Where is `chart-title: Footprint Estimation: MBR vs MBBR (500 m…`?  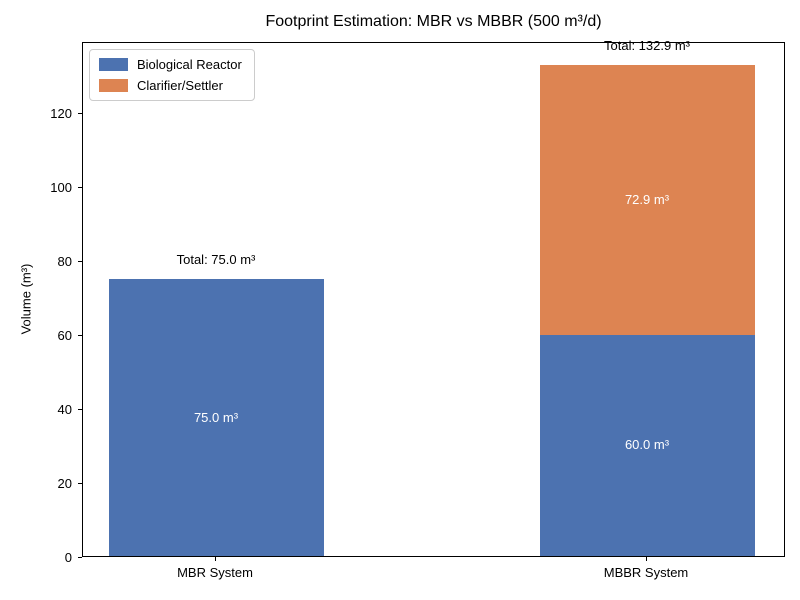
chart-title: Footprint Estimation: MBR vs MBBR (500 m… is located at coordinates (433, 21).